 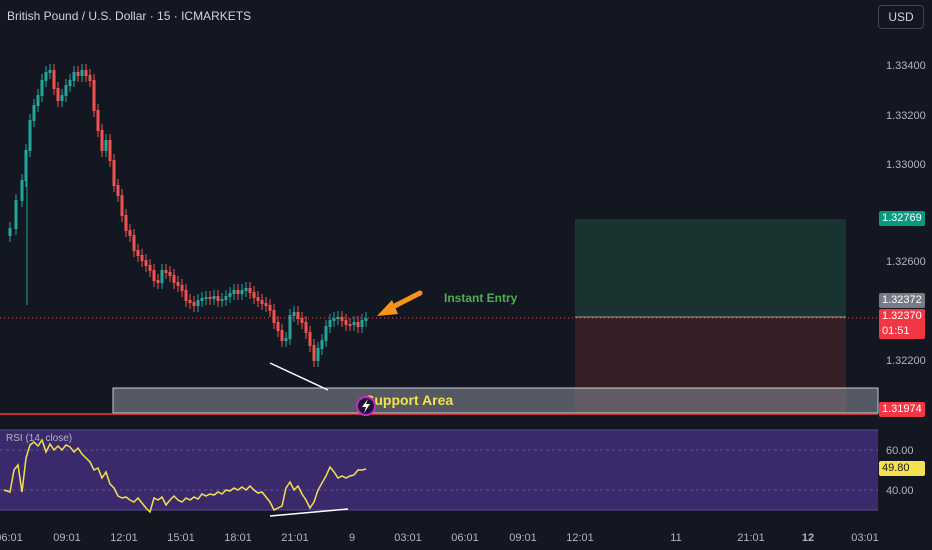 I want to click on rsi-title: RSI (14, close), so click(x=39, y=438).